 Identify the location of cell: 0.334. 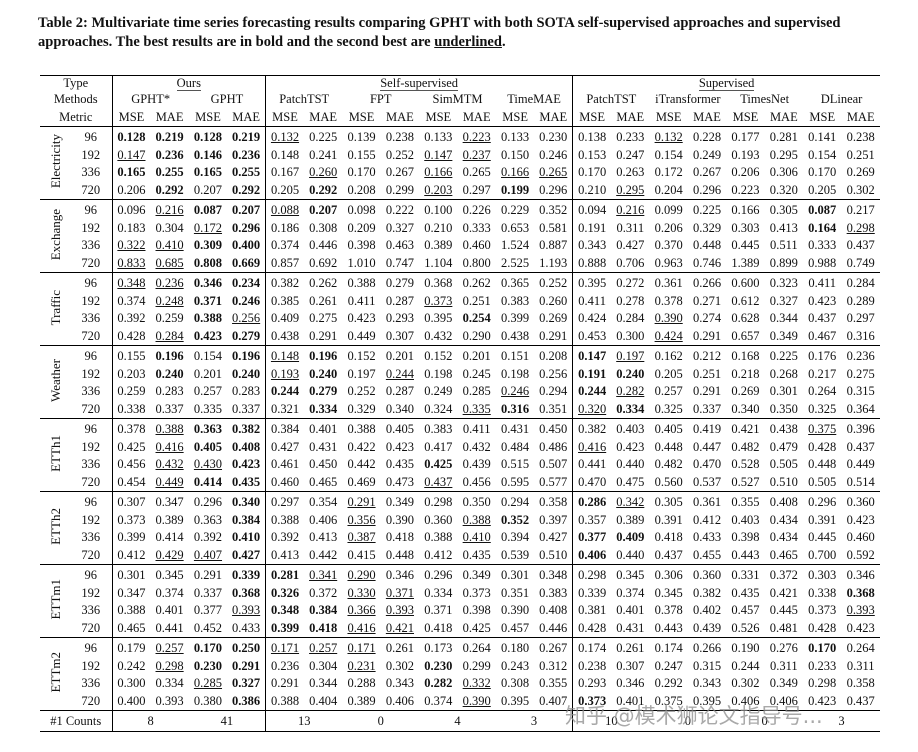
(169, 684).